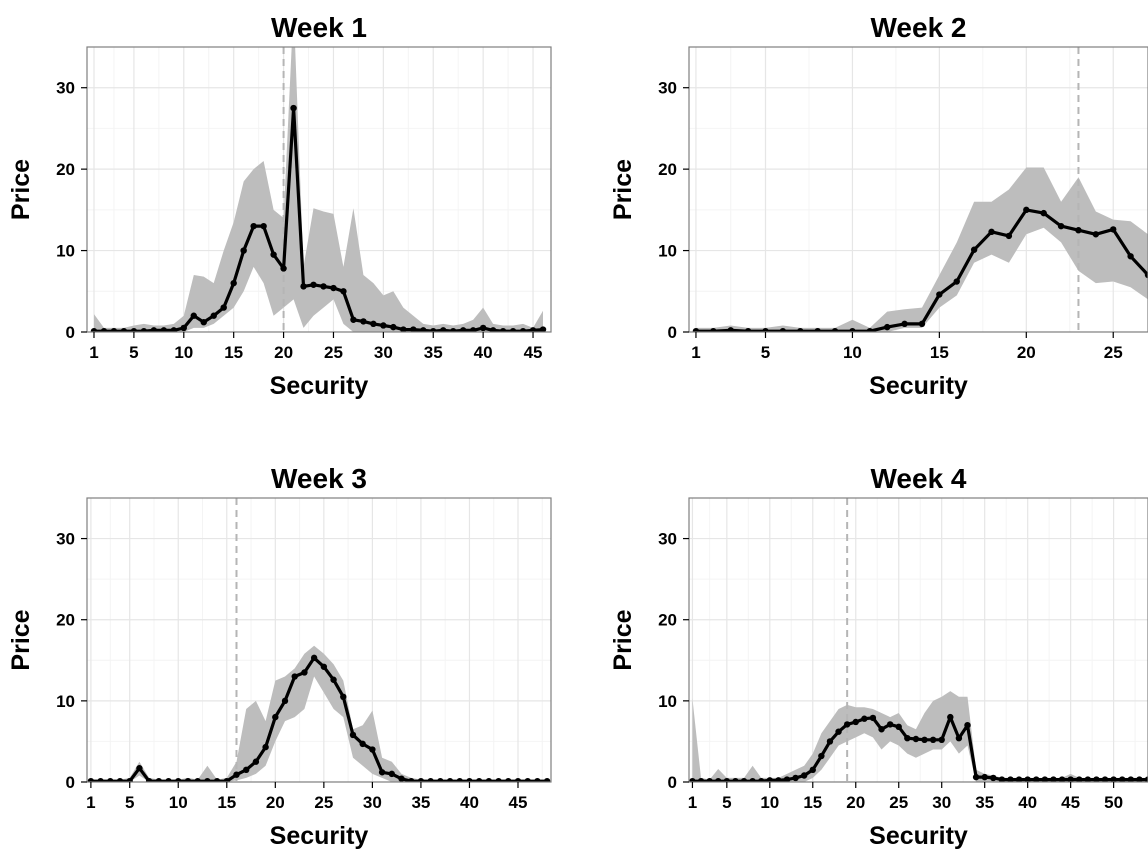 This screenshot has width=1148, height=852. Describe the element at coordinates (433, 352) in the screenshot. I see `x-tick-label: 35` at that location.